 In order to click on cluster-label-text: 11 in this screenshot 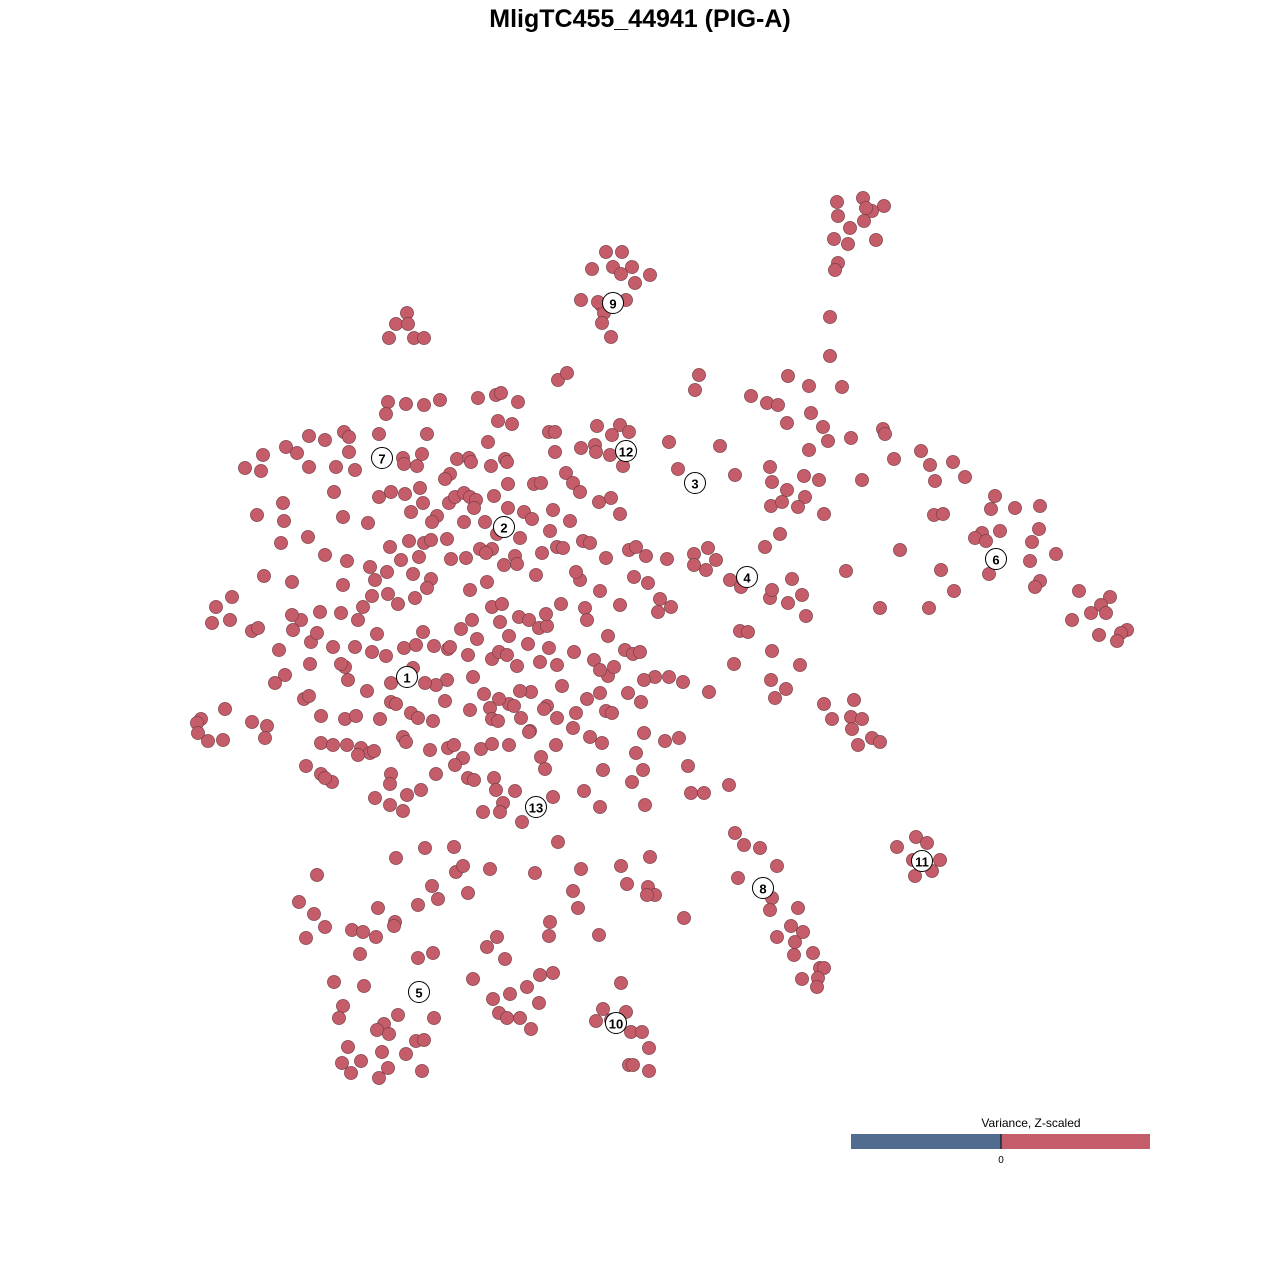, I will do `click(922, 862)`.